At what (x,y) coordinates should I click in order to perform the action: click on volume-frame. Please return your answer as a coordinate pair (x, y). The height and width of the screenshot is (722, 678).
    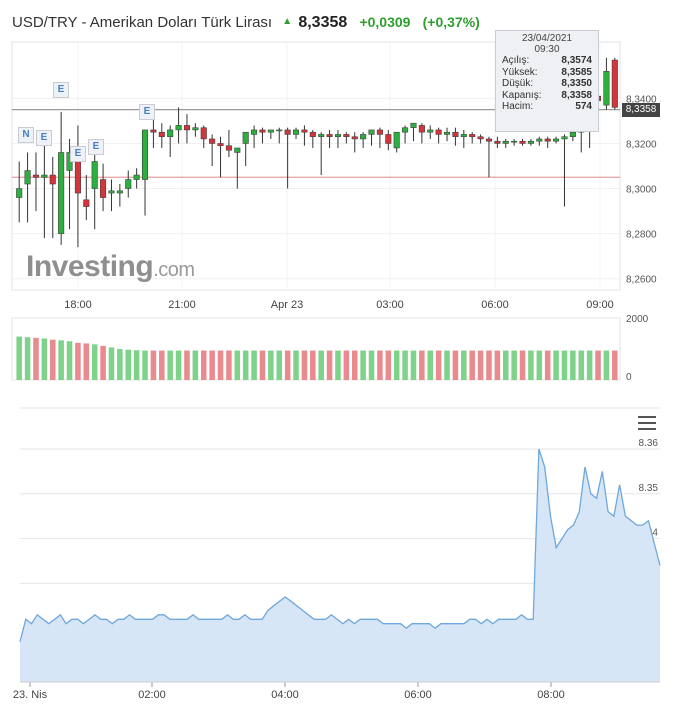
    Looking at the image, I should click on (316, 349).